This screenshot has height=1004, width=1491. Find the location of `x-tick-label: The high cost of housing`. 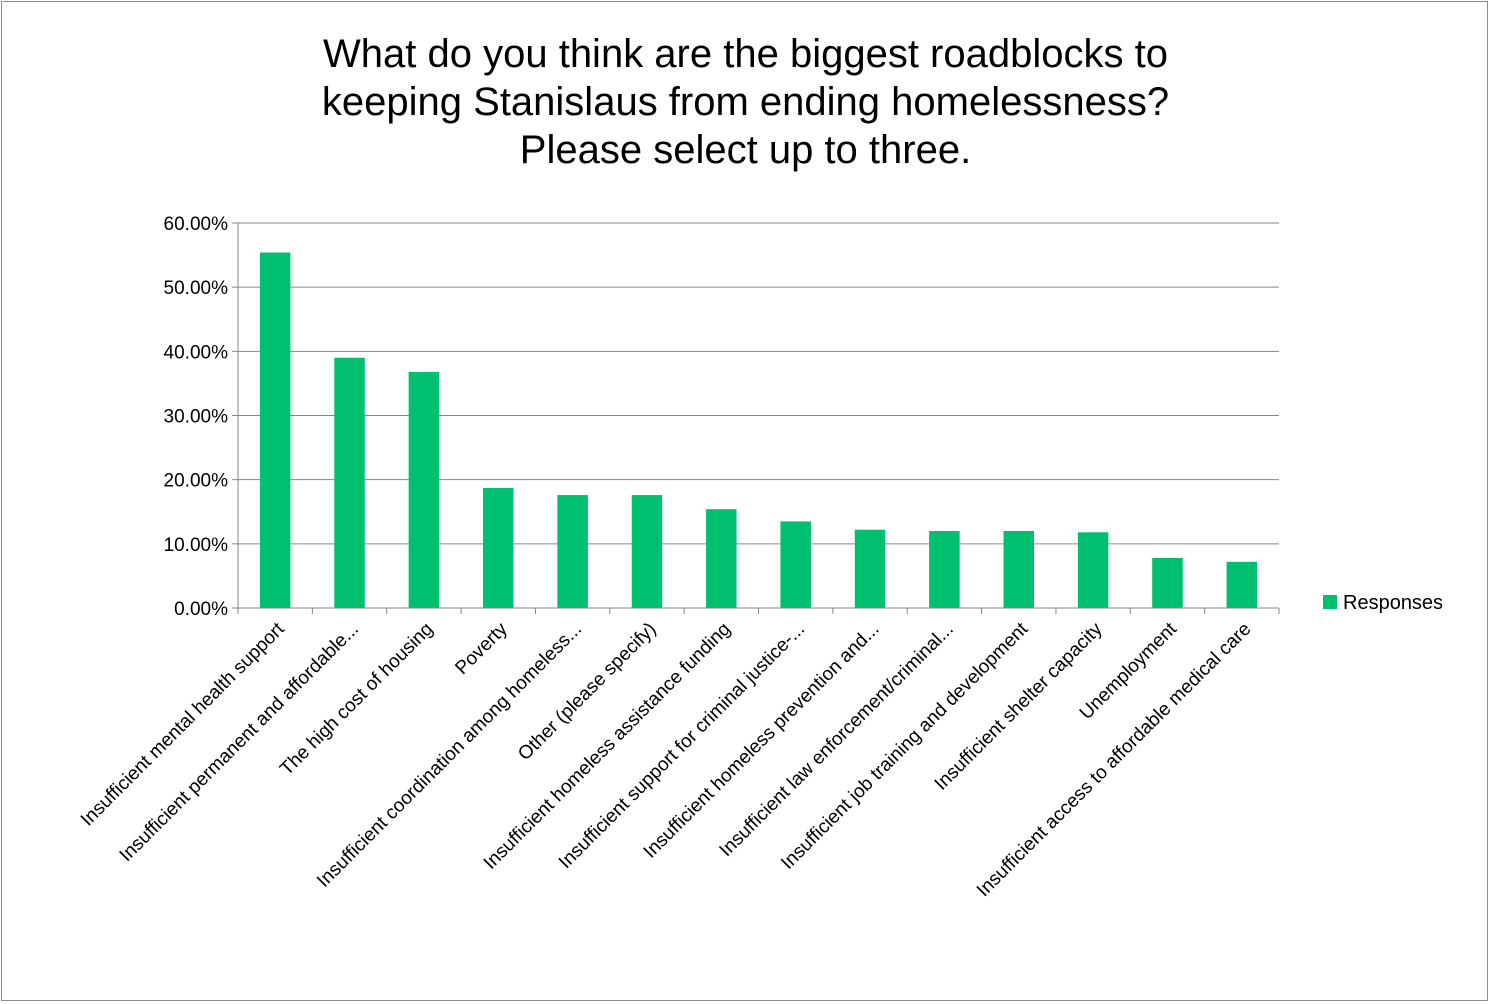

x-tick-label: The high cost of housing is located at coordinates (356, 699).